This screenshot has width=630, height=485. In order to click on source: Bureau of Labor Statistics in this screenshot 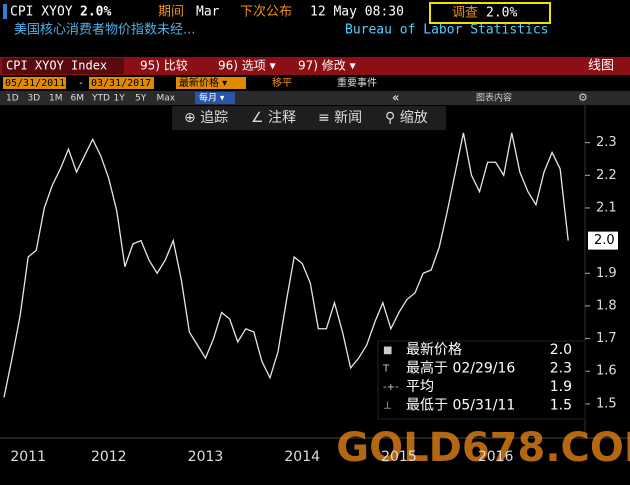, I will do `click(447, 30)`.